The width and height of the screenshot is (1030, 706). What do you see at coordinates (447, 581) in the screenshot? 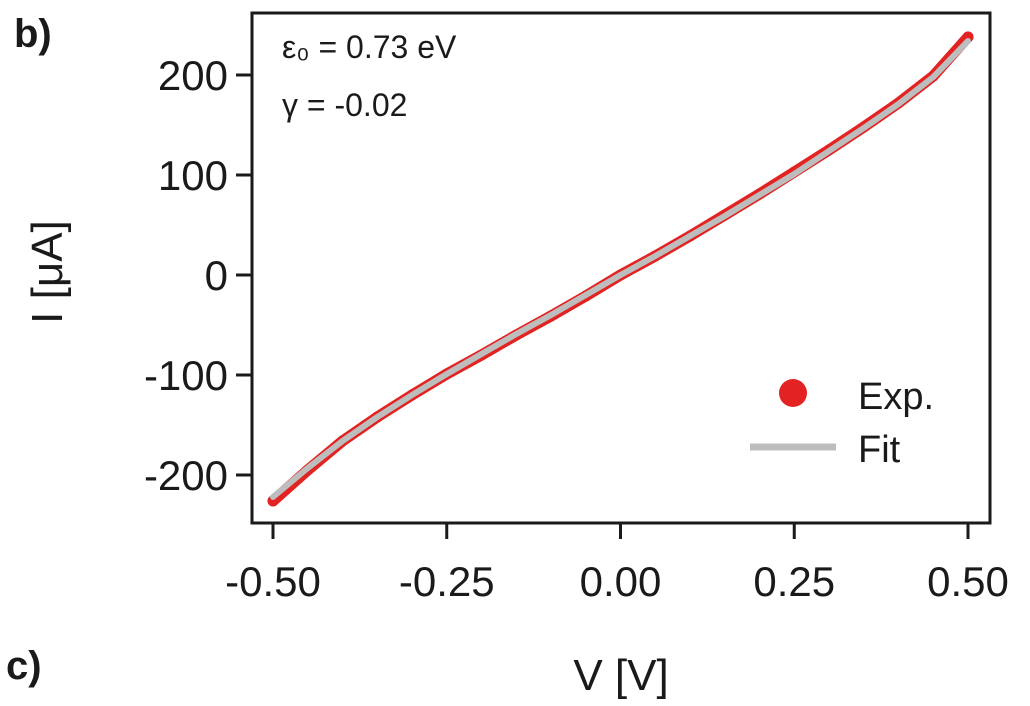
I see `x-tick-label: -0.25` at bounding box center [447, 581].